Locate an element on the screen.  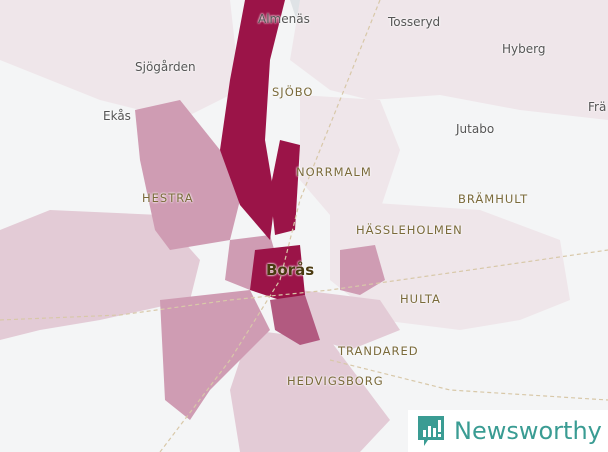
district-label: HULTA is located at coordinates (420, 299).